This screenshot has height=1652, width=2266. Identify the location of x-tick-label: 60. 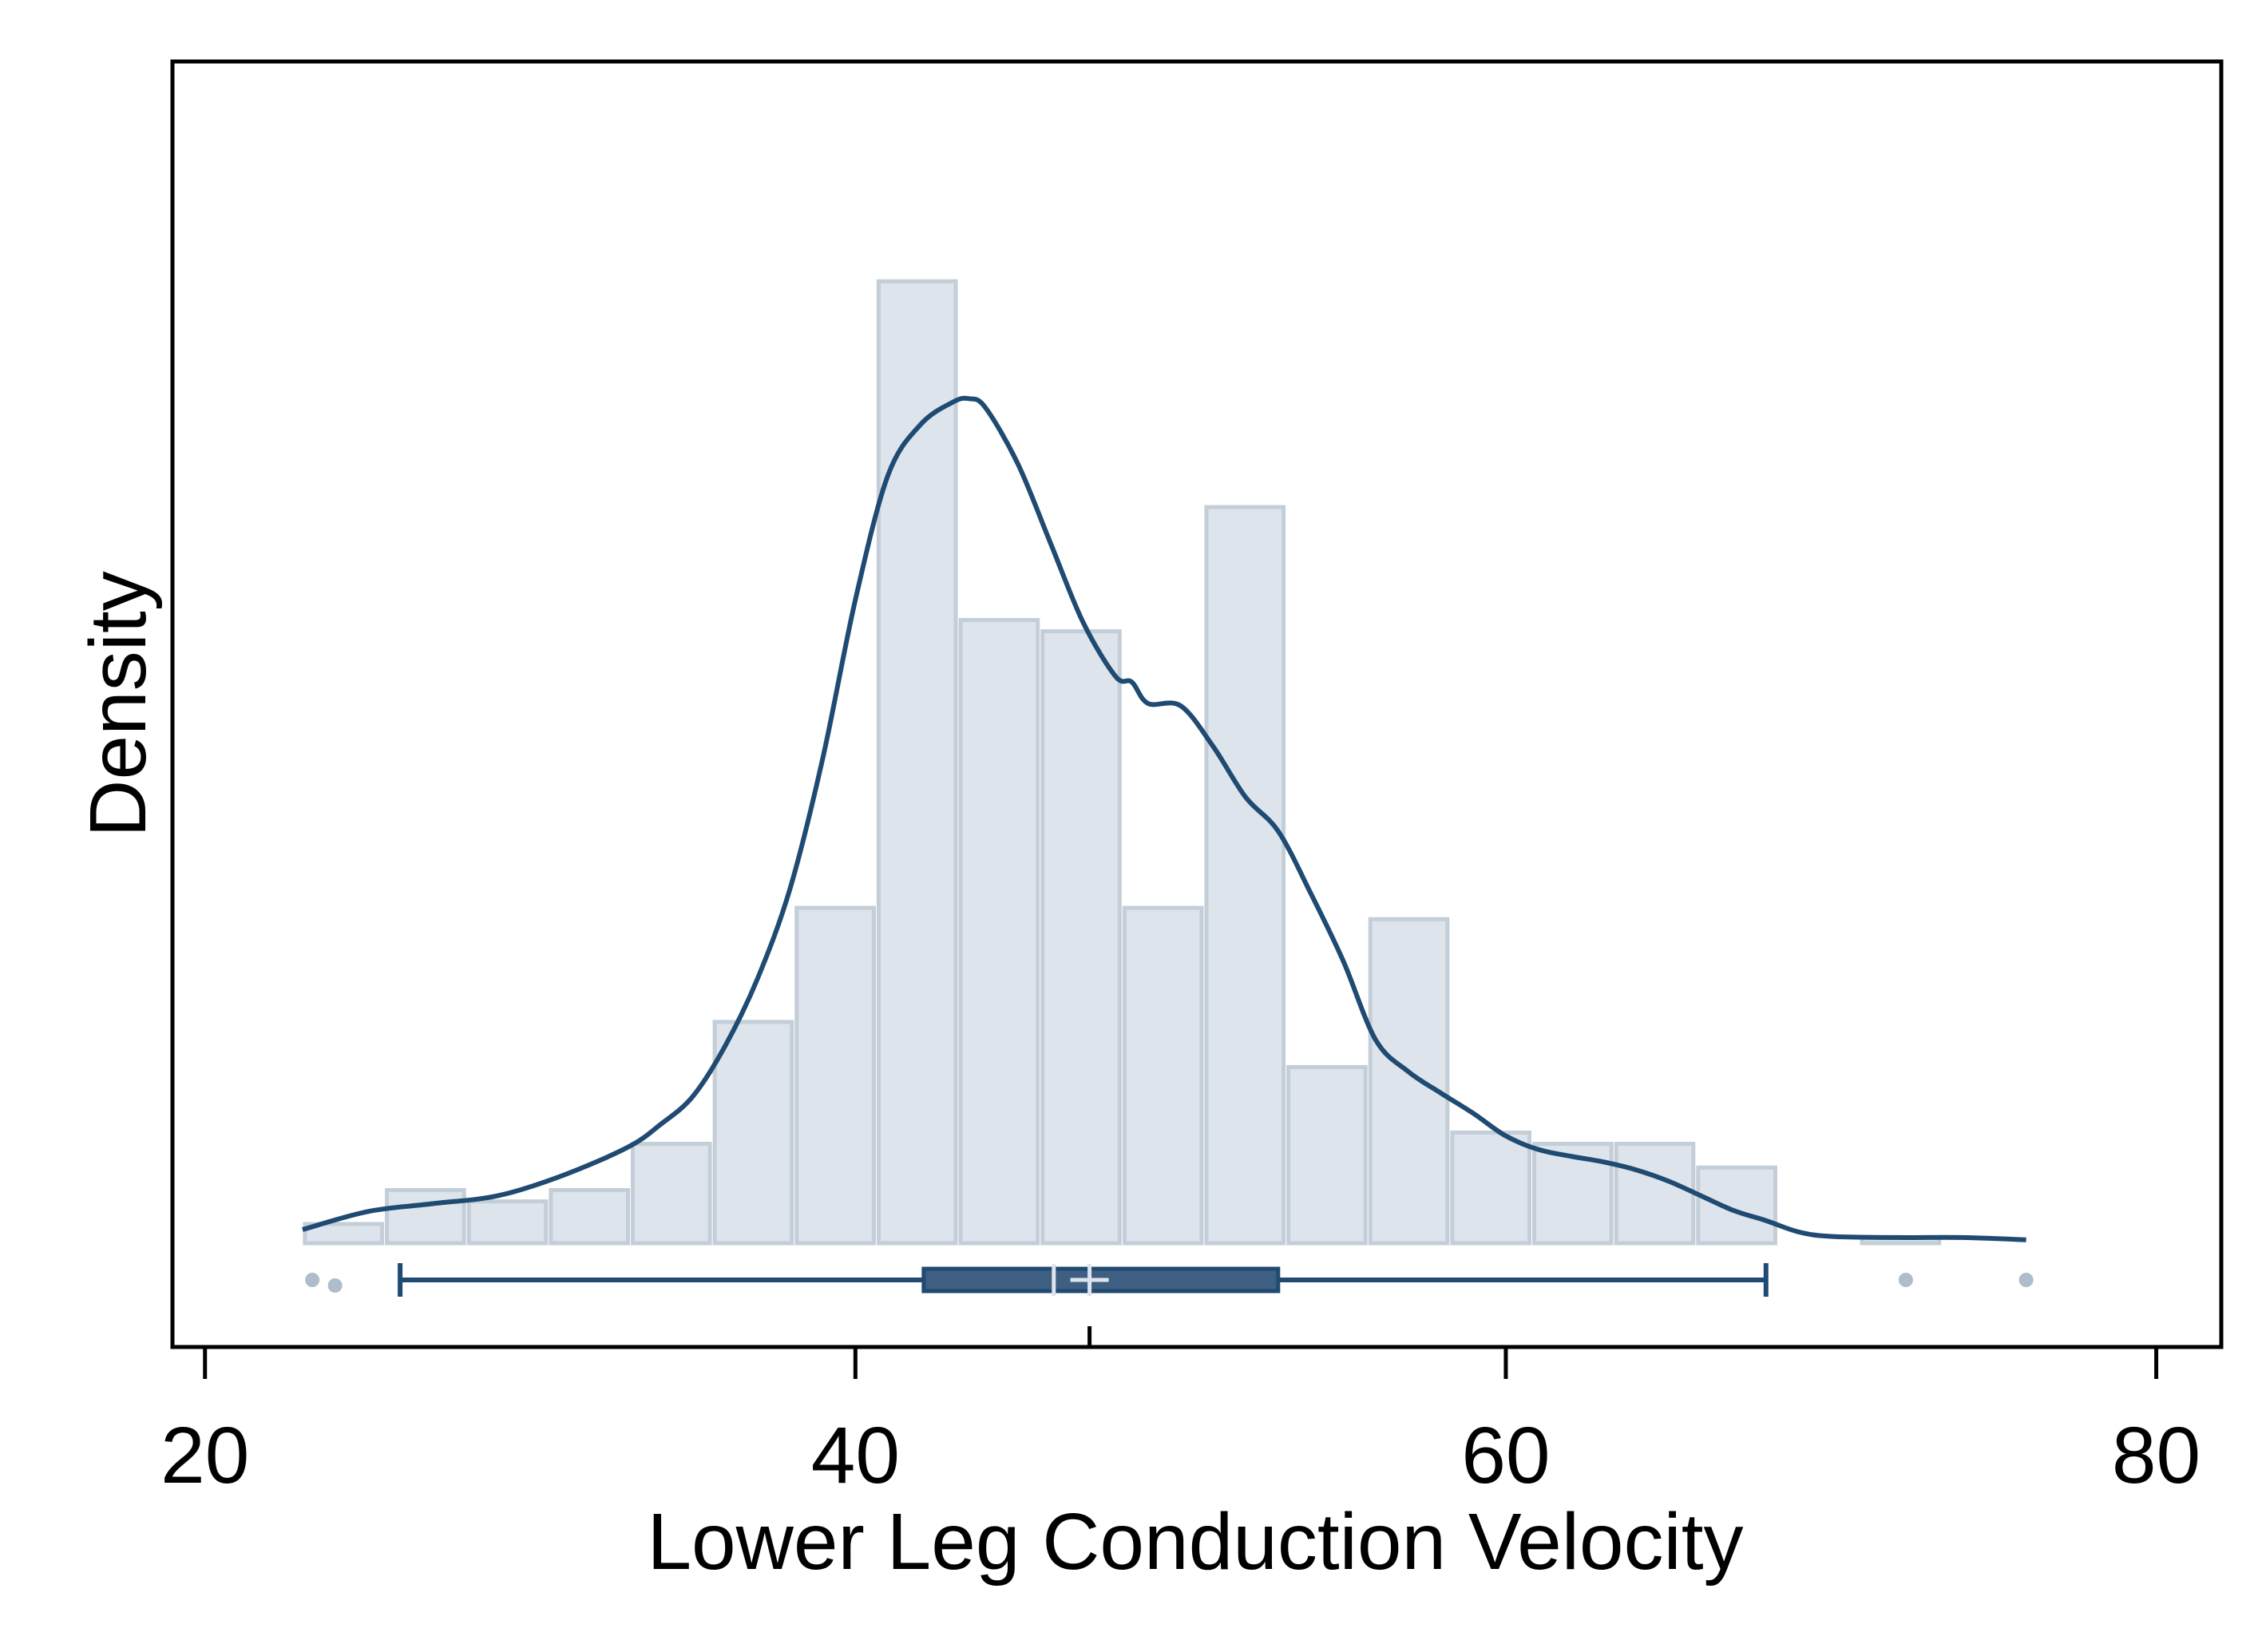
(1506, 1455).